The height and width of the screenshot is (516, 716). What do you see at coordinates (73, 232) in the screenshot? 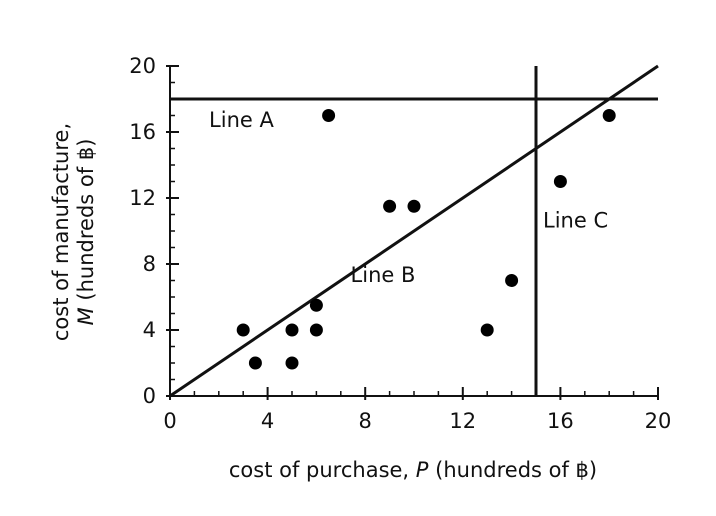
I see `y-axis-title: cost of manufacture,M (hundreds of ฿)` at bounding box center [73, 232].